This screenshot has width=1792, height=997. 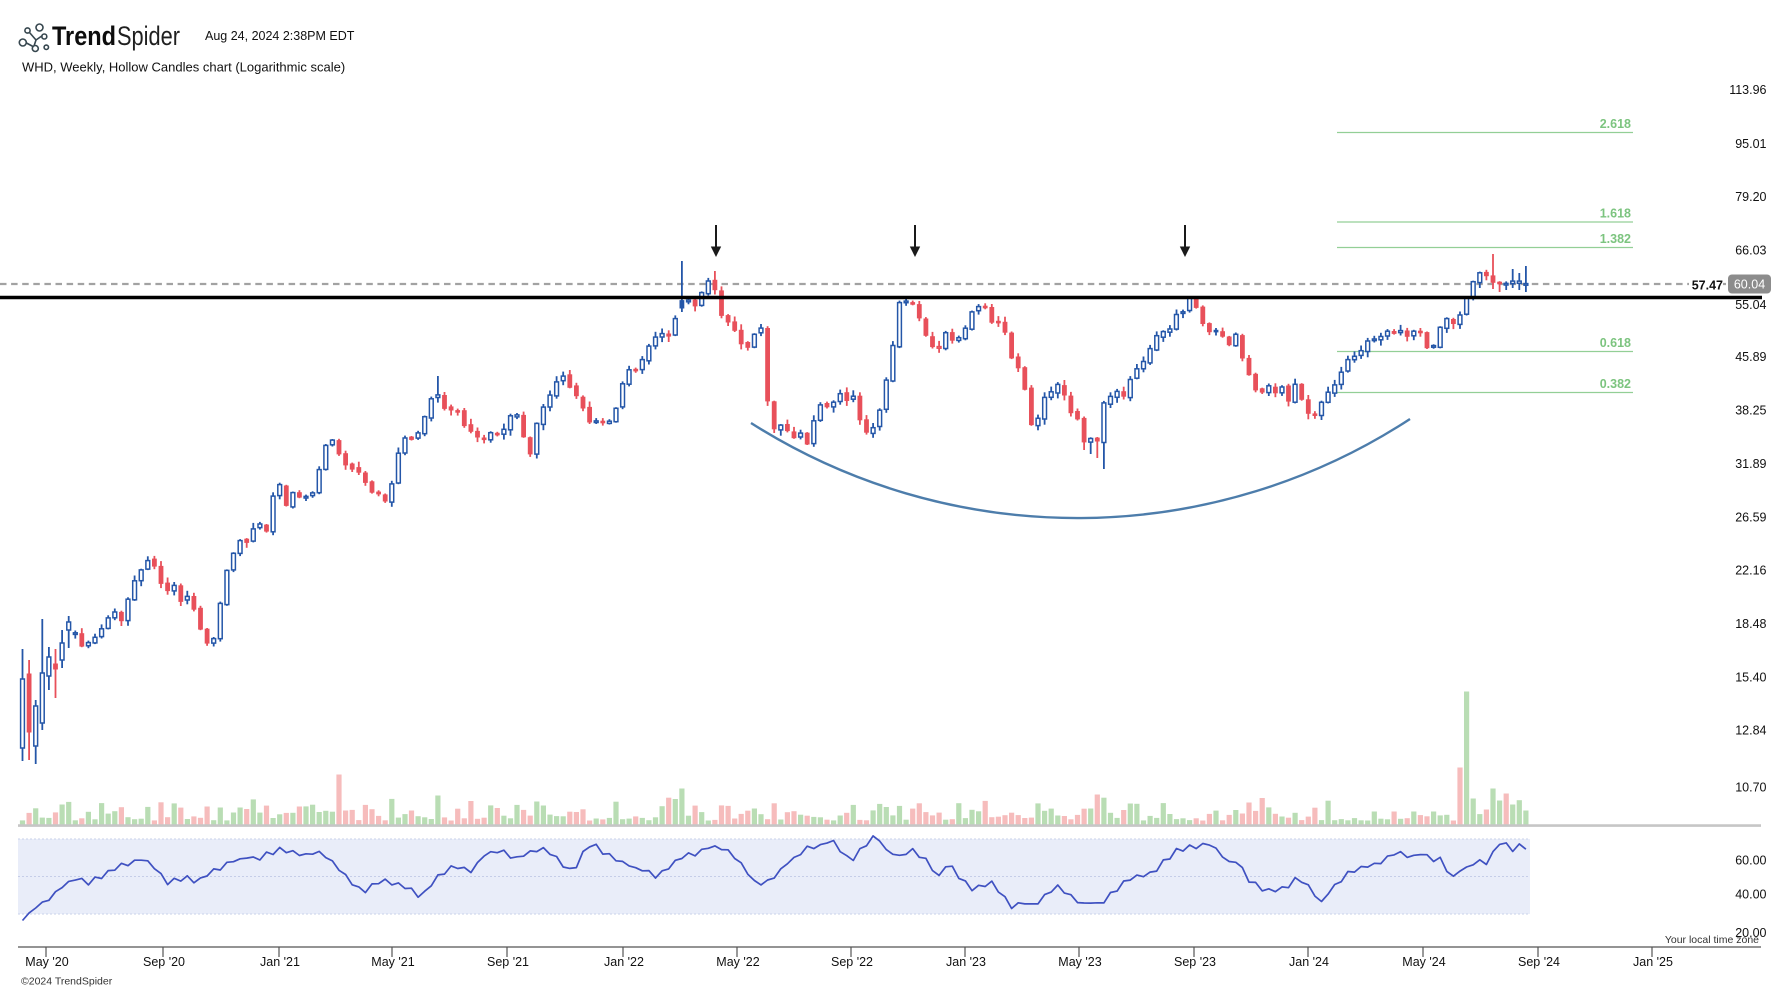 What do you see at coordinates (1750, 570) in the screenshot?
I see `svg-text: 22.16` at bounding box center [1750, 570].